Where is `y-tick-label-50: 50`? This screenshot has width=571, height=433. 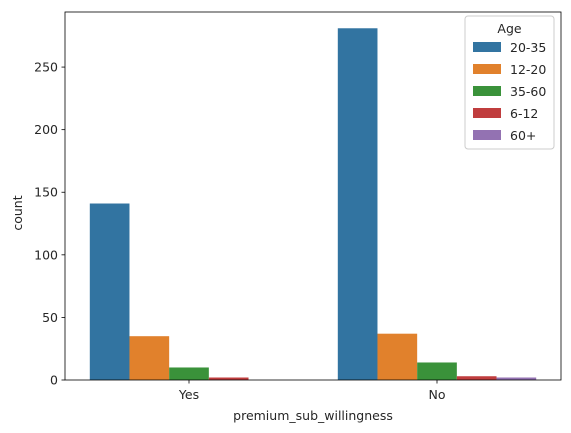 y-tick-label-50: 50 is located at coordinates (50, 317).